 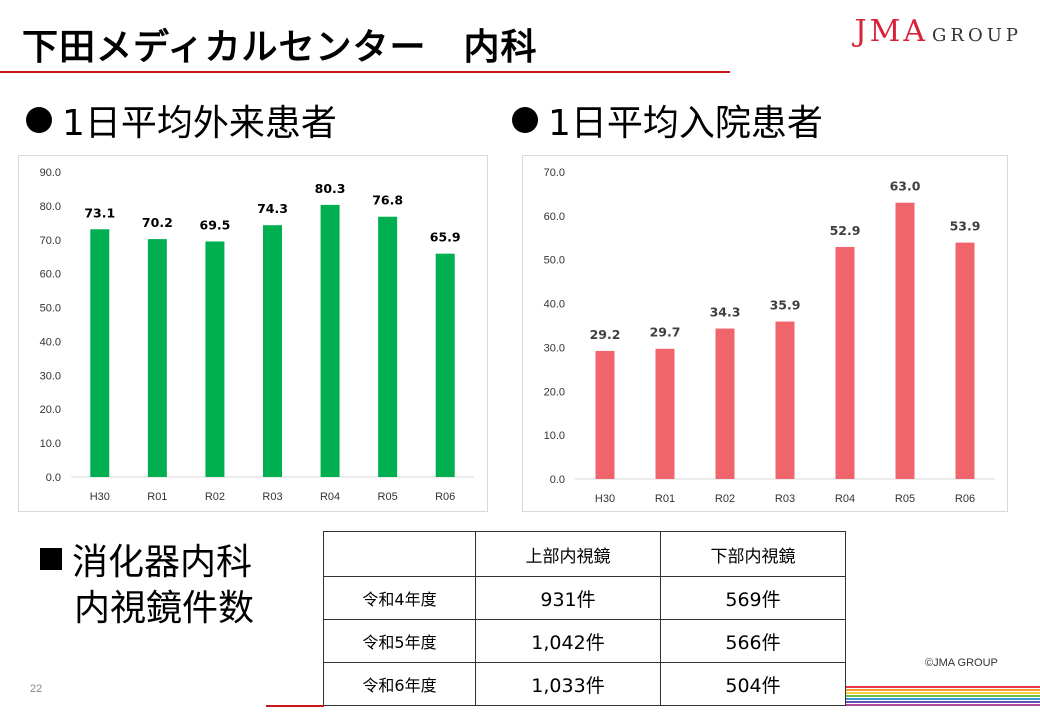 What do you see at coordinates (280, 47) in the screenshot?
I see `page-title: 下田メディカルセンター 内科` at bounding box center [280, 47].